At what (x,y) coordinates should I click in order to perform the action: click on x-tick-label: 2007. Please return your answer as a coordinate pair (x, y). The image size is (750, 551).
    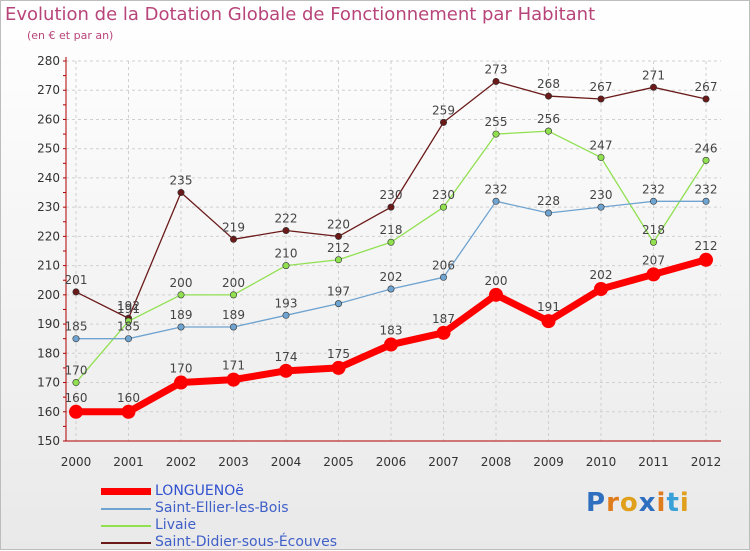
    Looking at the image, I should click on (443, 462).